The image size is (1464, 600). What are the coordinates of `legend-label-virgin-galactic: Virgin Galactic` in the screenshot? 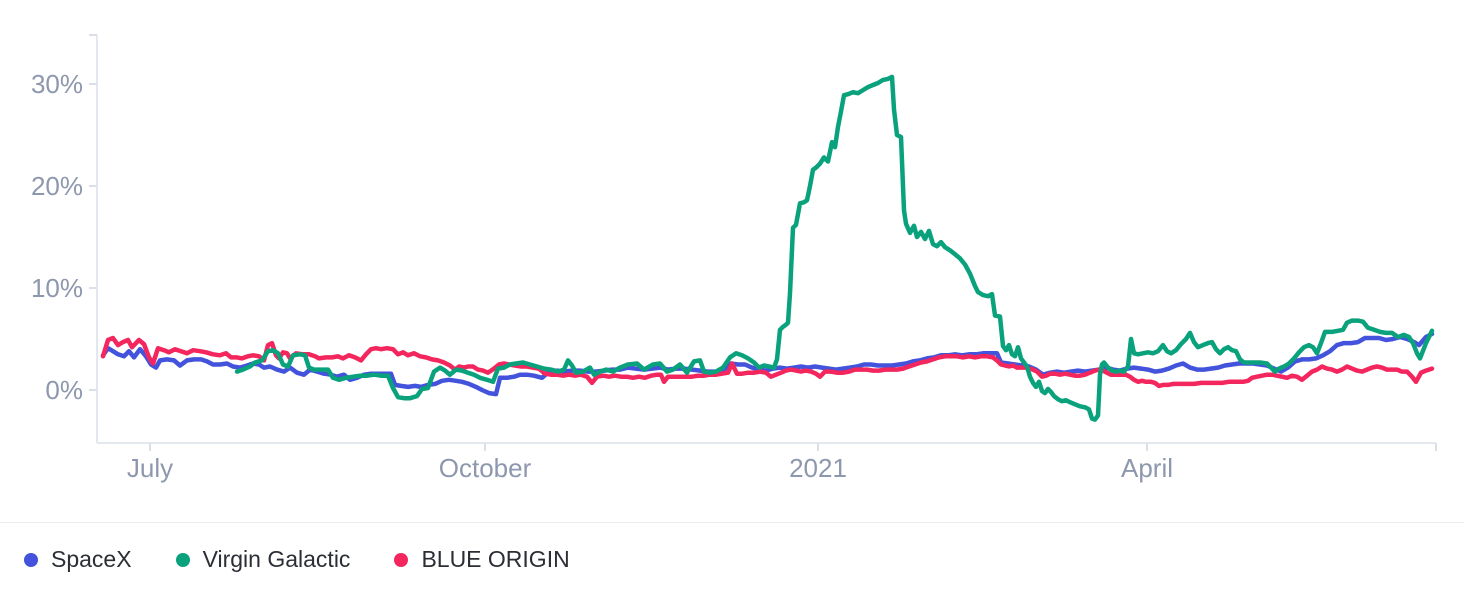 It's located at (276, 559).